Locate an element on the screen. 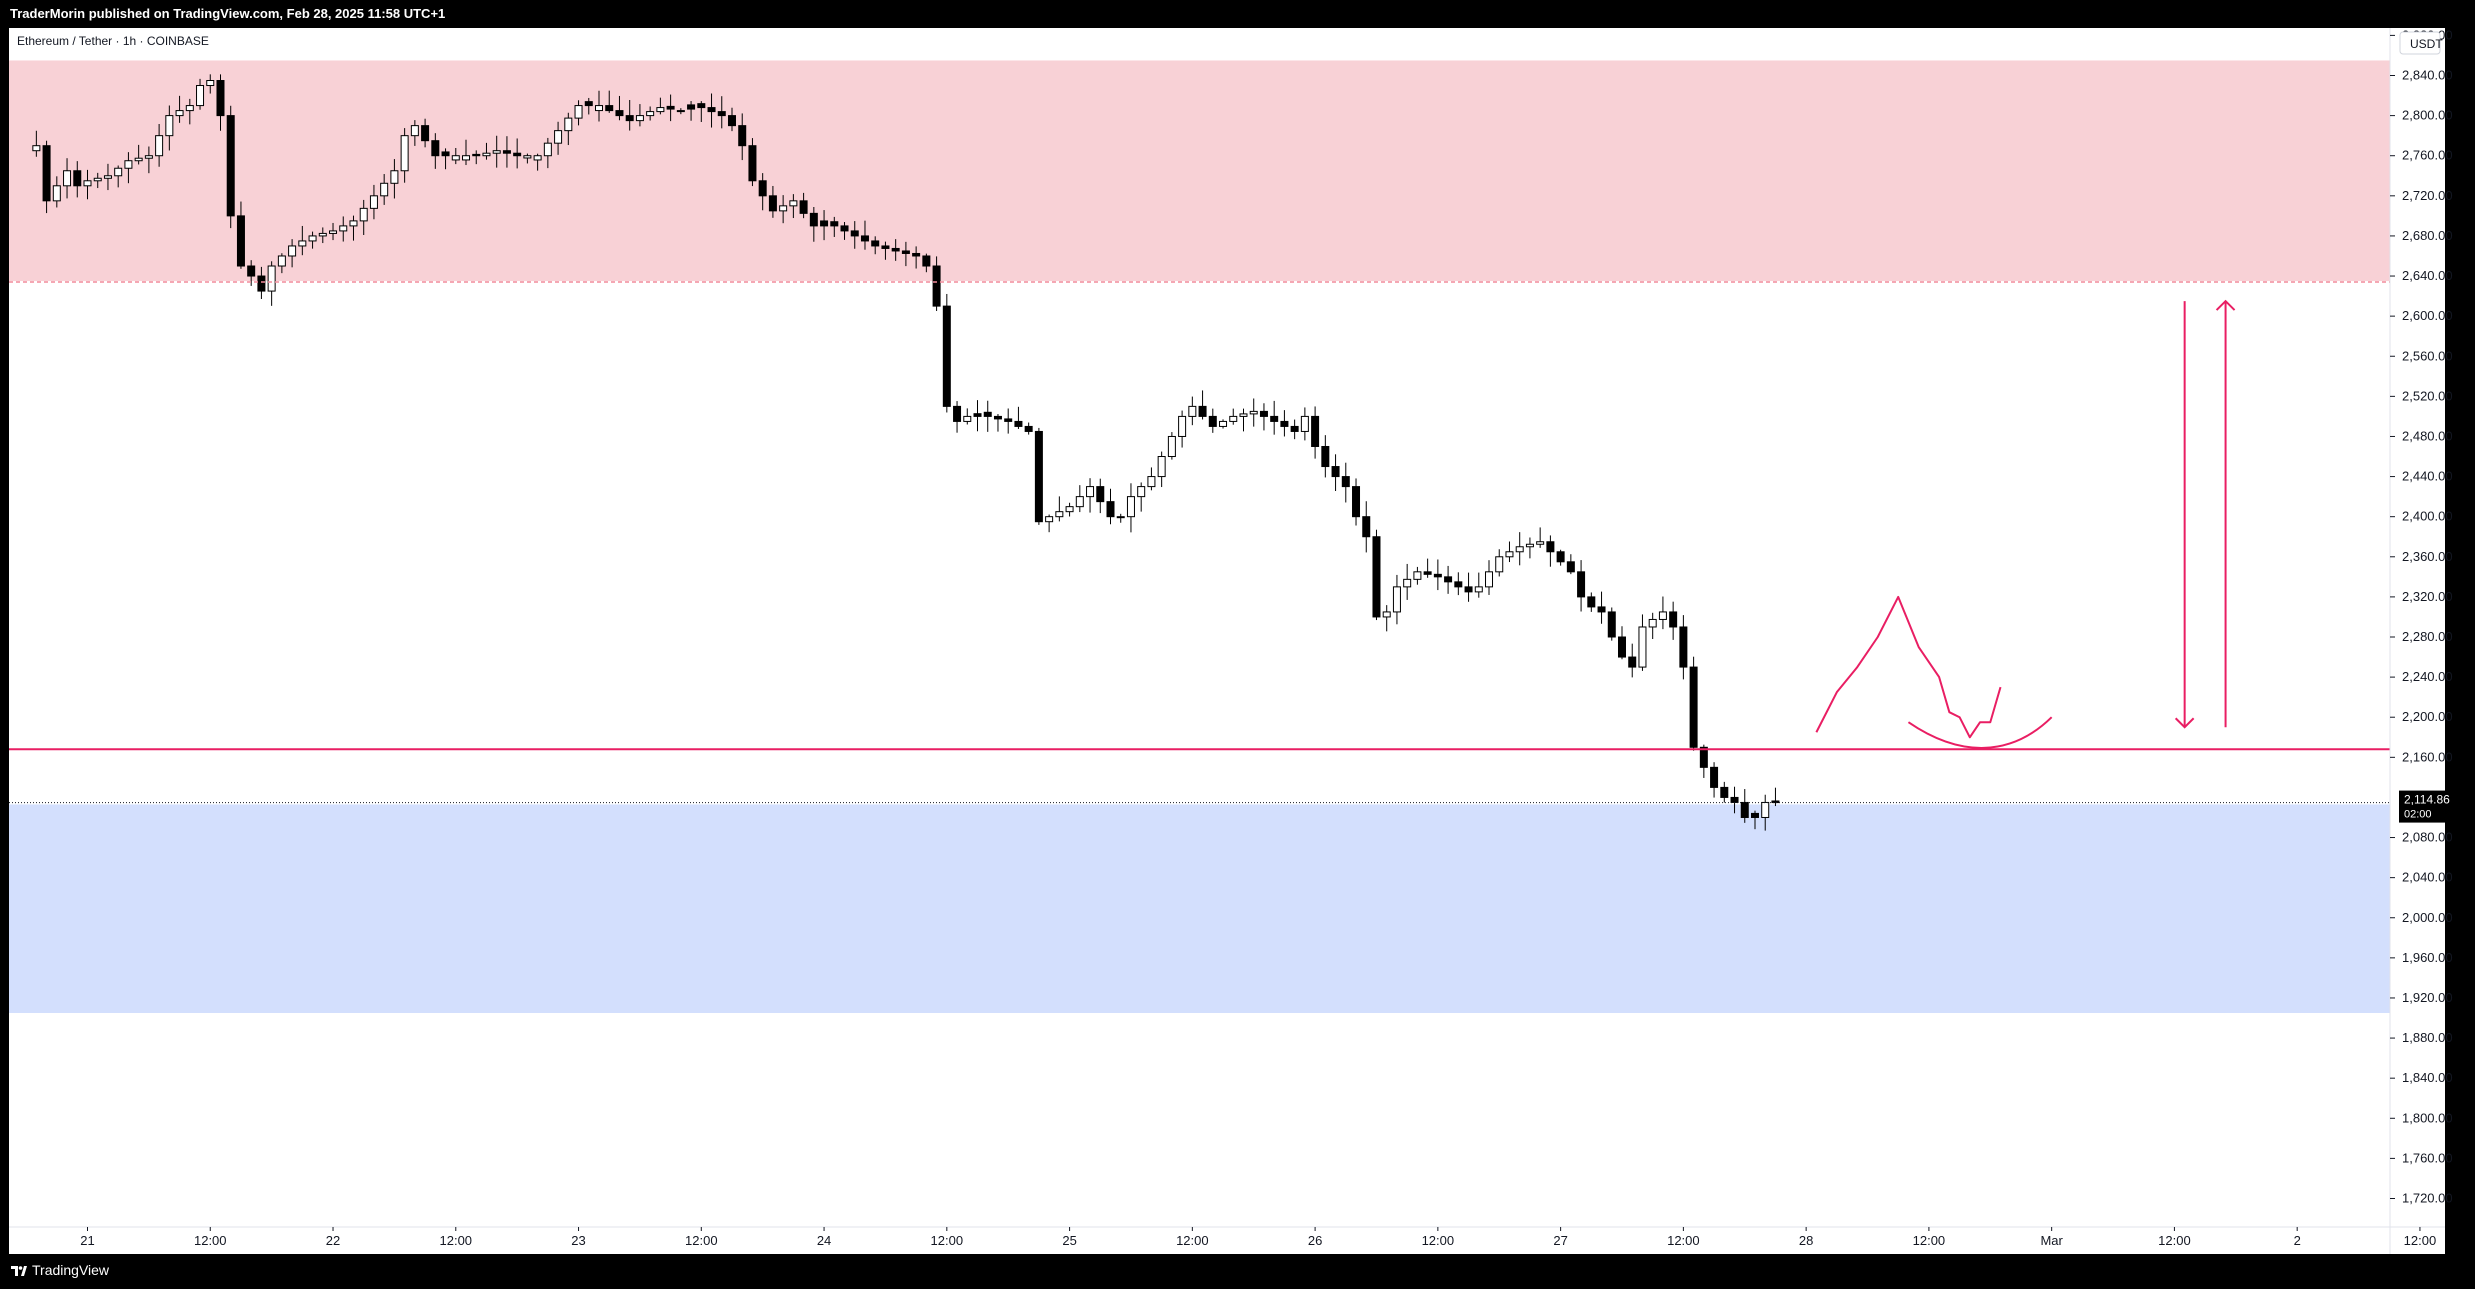 The height and width of the screenshot is (1289, 2475). price-tick-label: 1,960.00 is located at coordinates (2427, 957).